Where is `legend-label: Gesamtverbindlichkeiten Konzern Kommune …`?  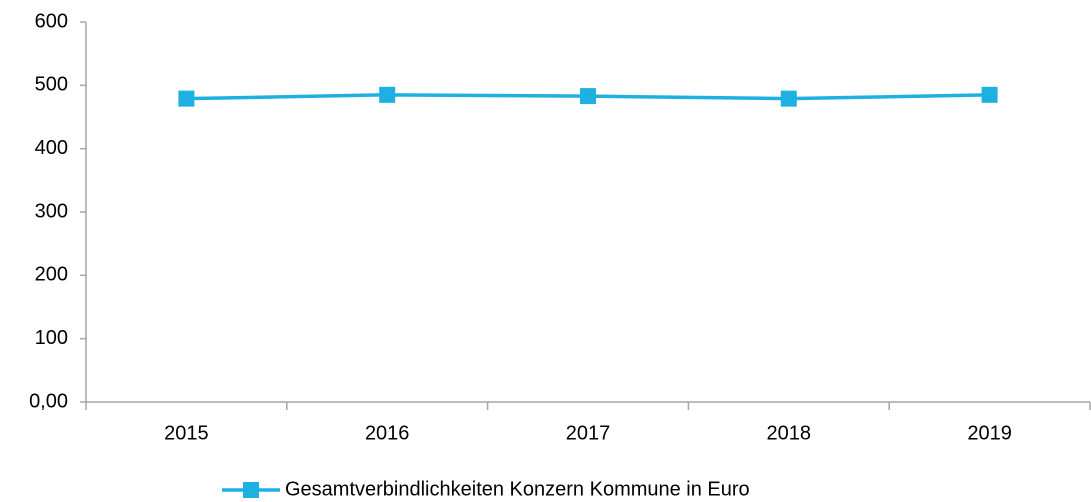 legend-label: Gesamtverbindlichkeiten Konzern Kommune … is located at coordinates (517, 489).